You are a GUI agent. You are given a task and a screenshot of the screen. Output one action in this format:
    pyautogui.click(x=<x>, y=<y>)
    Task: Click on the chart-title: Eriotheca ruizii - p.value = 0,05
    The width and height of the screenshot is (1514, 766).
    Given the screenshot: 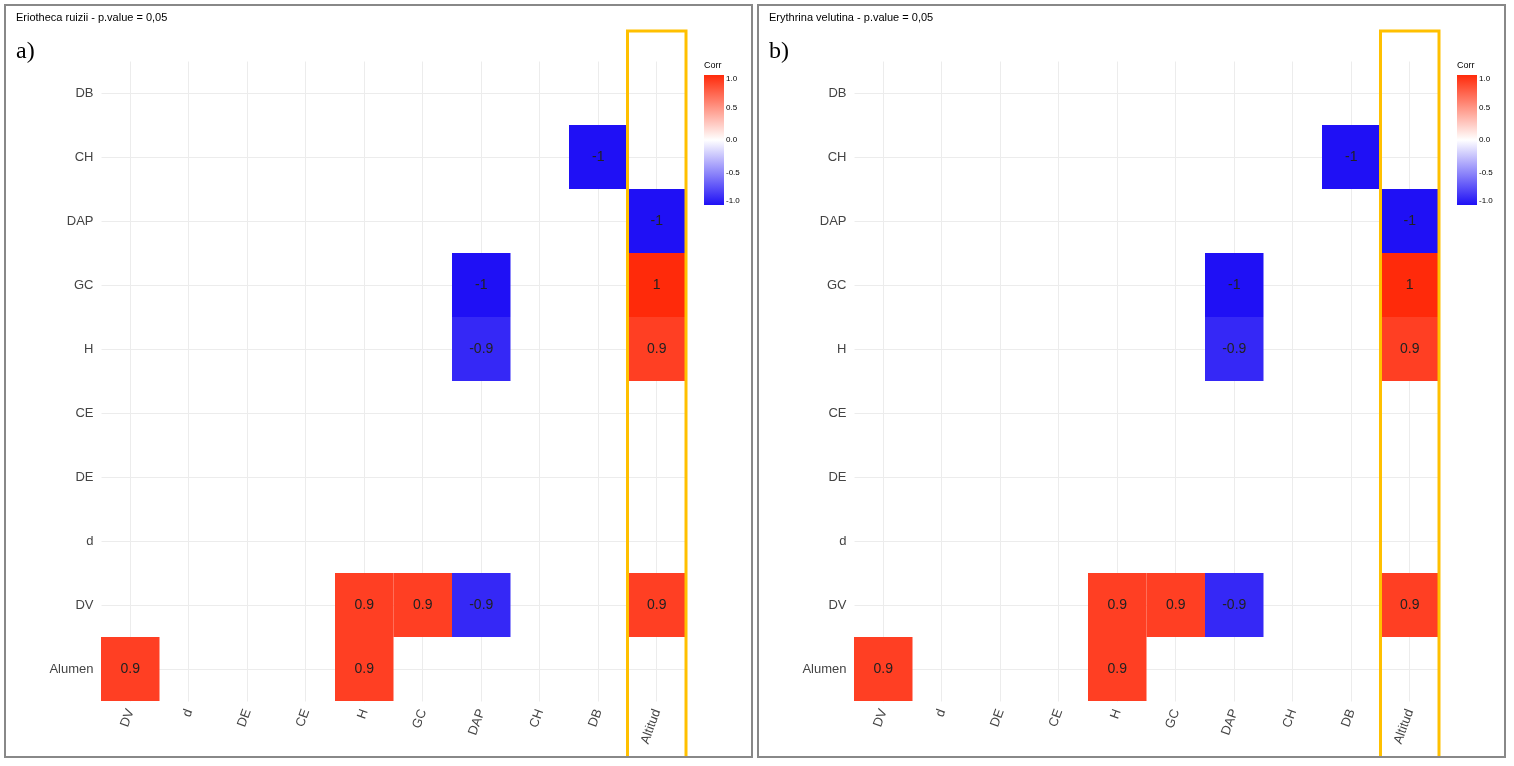 What is the action you would take?
    pyautogui.click(x=92, y=17)
    